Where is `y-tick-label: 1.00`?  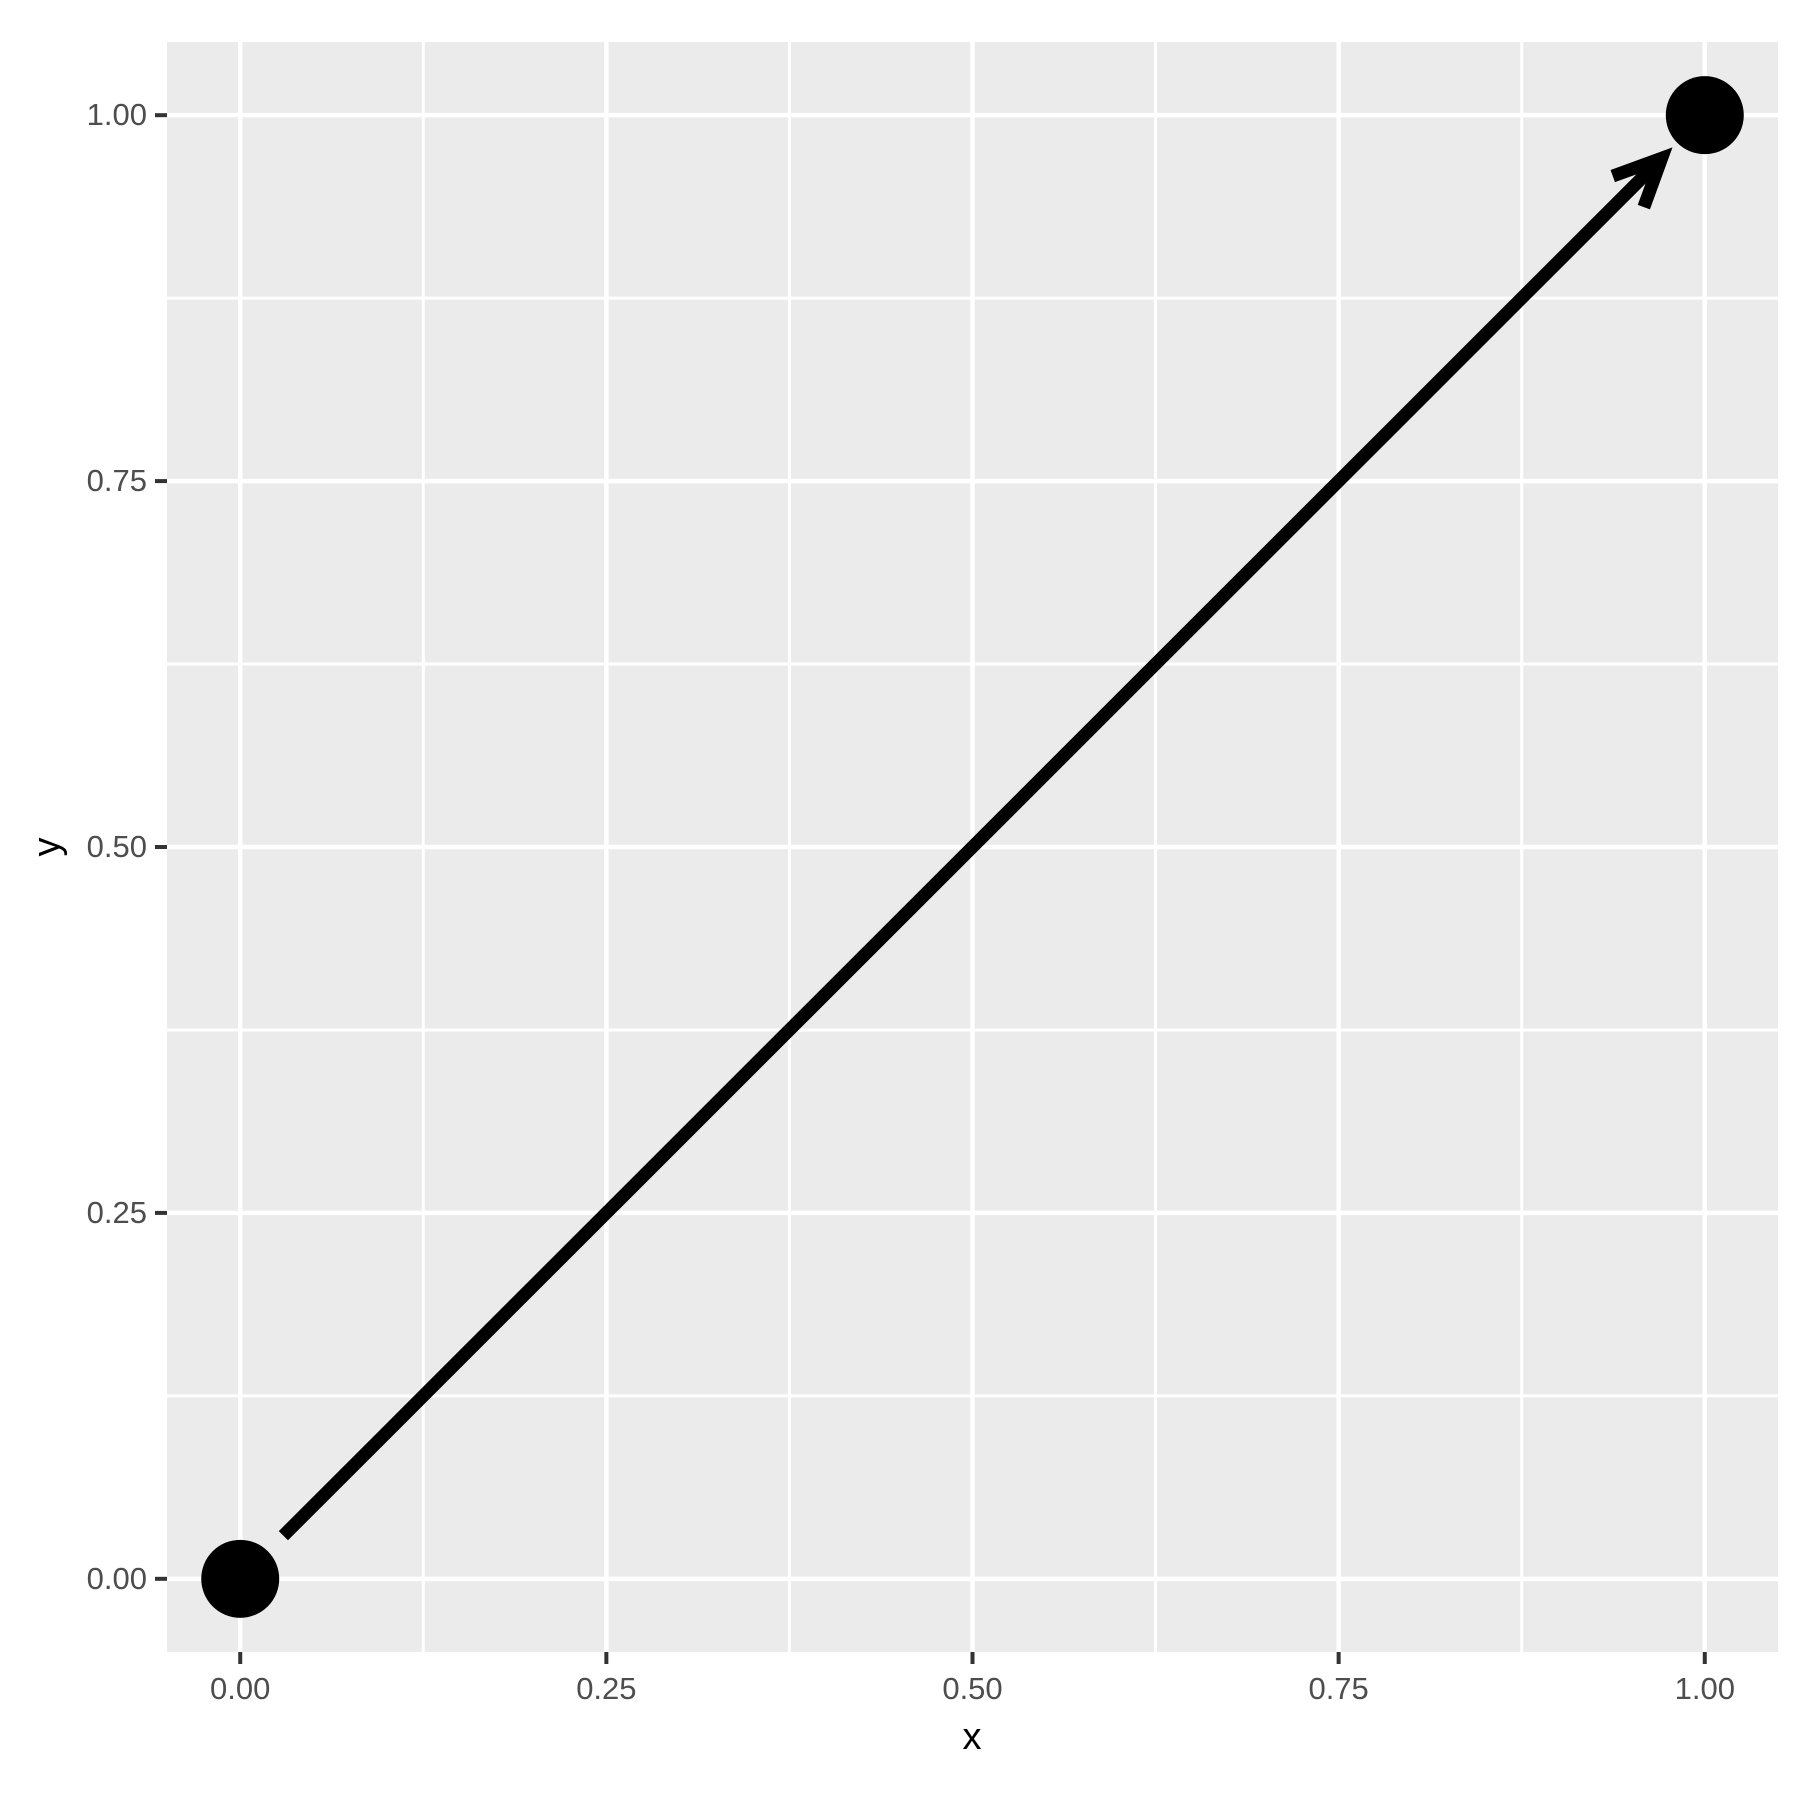
y-tick-label: 1.00 is located at coordinates (116, 115).